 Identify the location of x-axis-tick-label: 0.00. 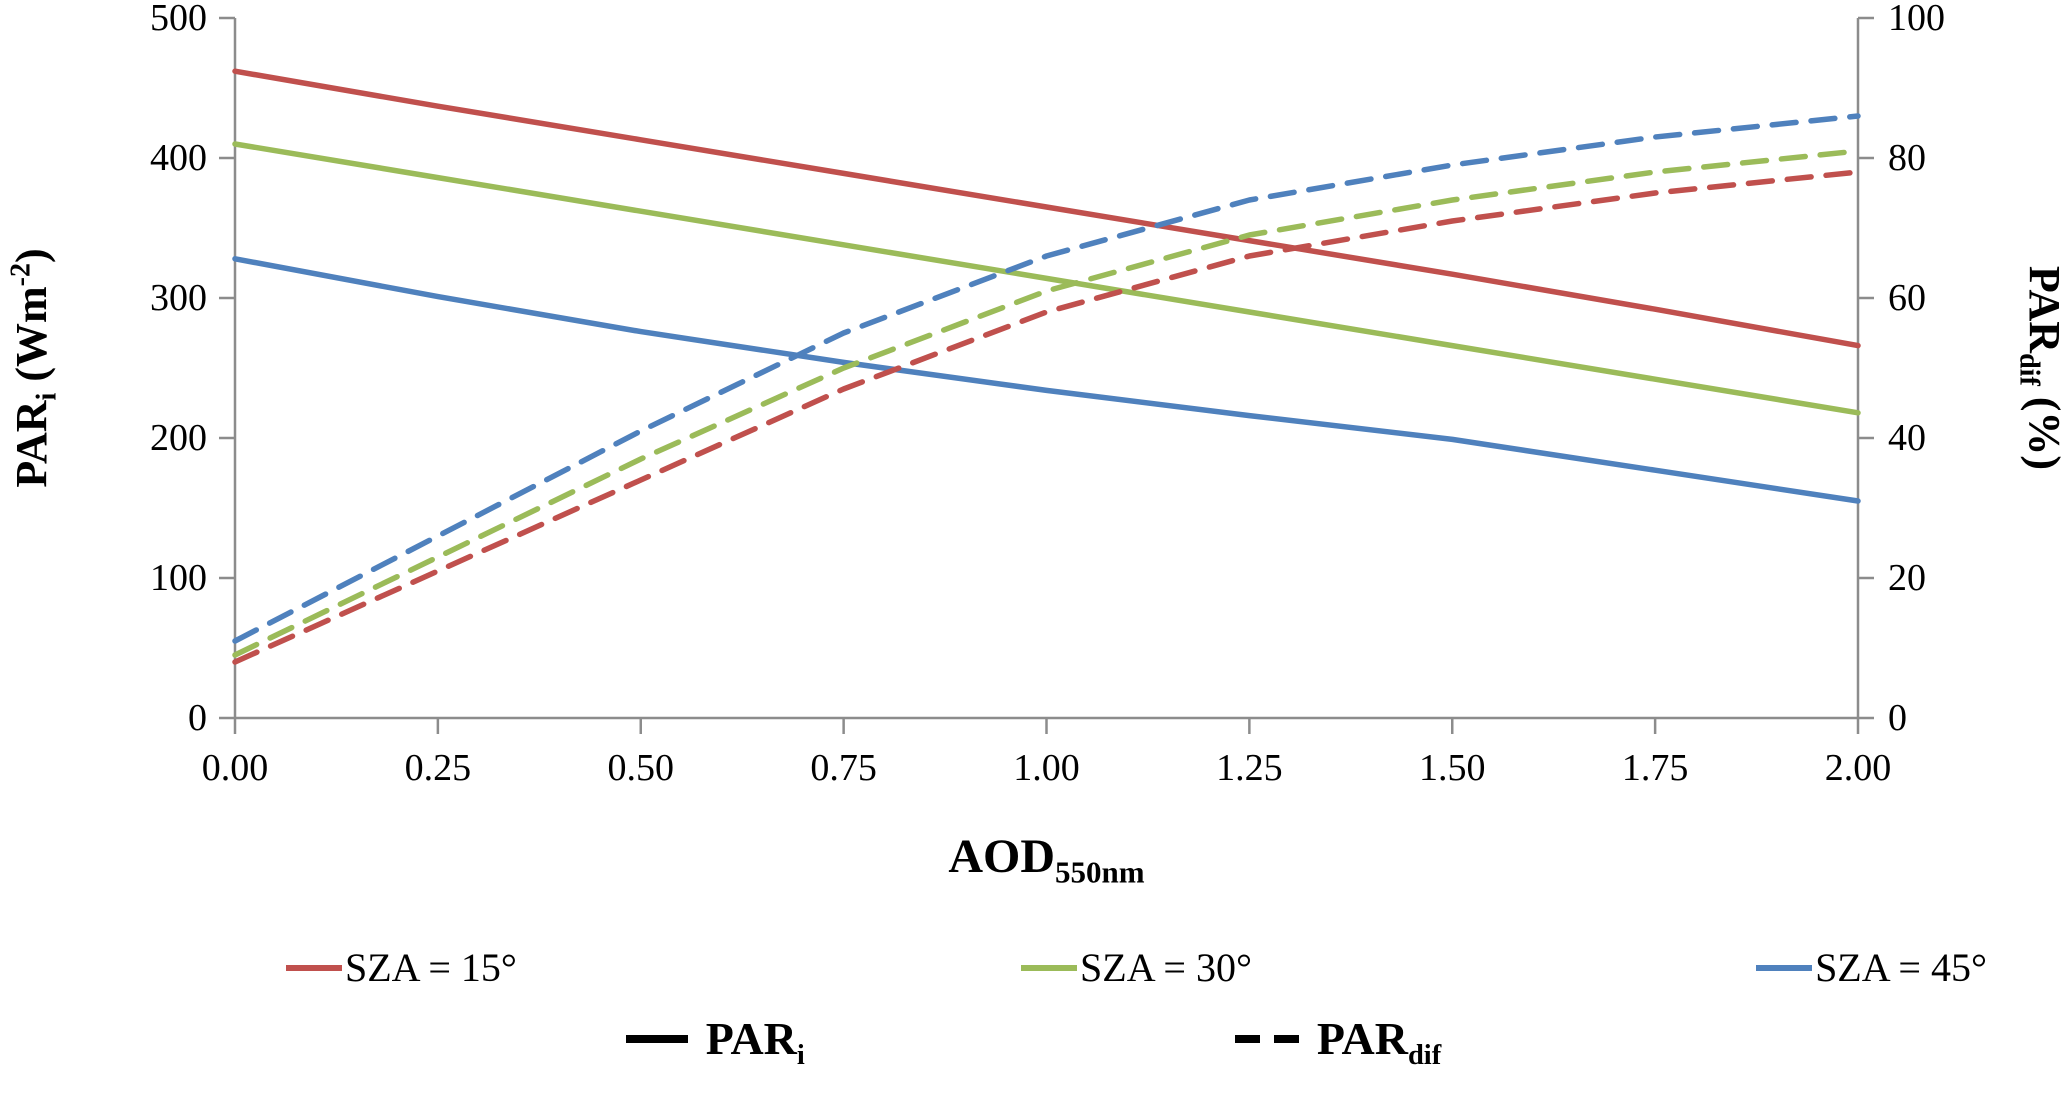
(235, 768).